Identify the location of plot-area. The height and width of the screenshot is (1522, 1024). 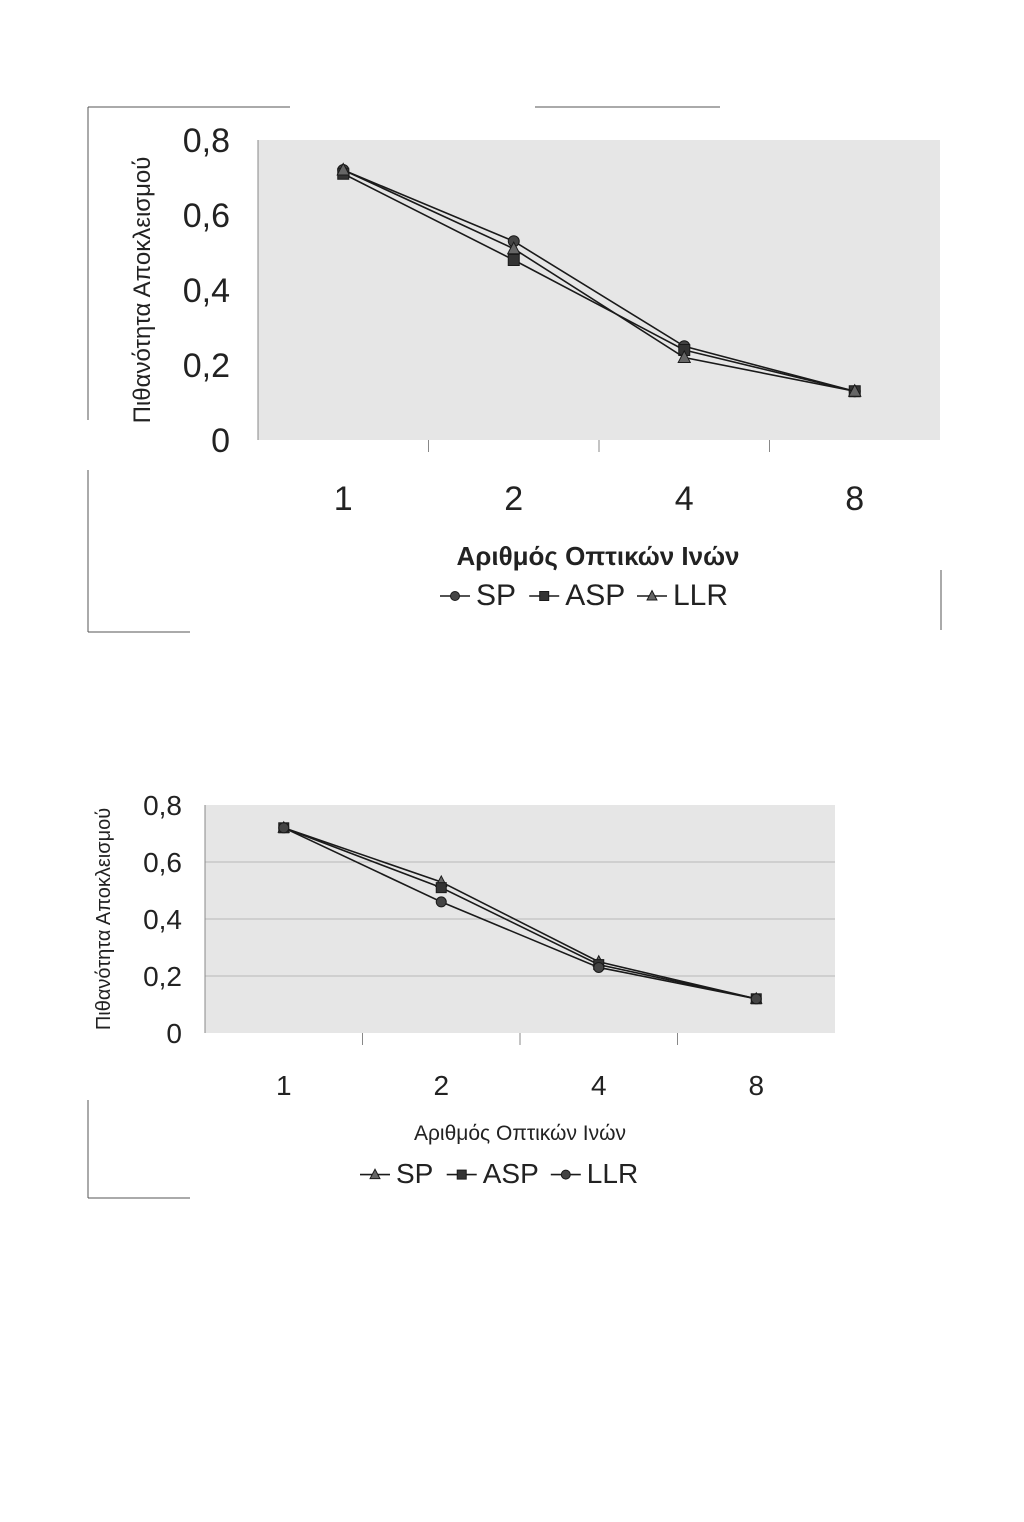
(599, 290).